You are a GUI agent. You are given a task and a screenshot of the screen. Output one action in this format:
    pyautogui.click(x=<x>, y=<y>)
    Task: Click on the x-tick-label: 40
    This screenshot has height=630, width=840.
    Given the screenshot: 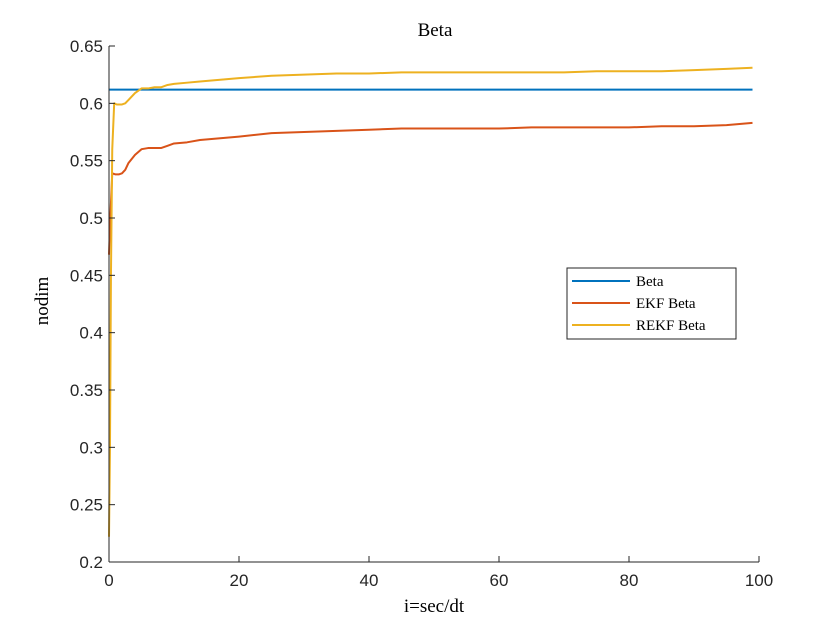 What is the action you would take?
    pyautogui.click(x=369, y=580)
    